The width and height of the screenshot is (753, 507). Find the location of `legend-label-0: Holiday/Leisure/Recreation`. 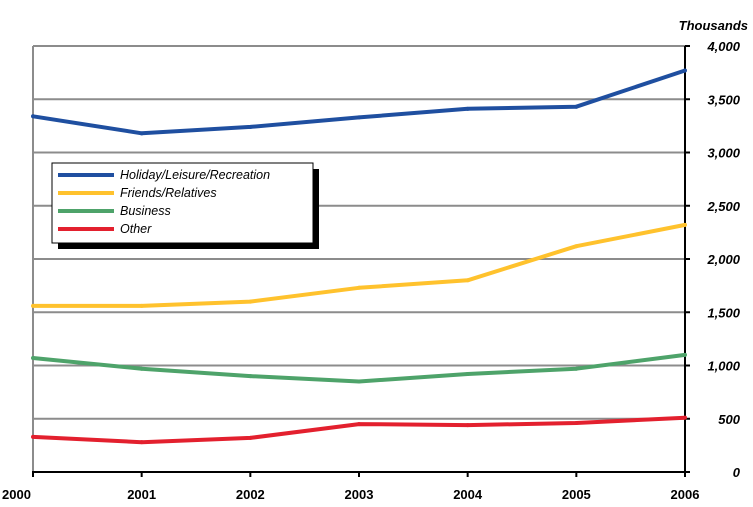

legend-label-0: Holiday/Leisure/Recreation is located at coordinates (195, 175).